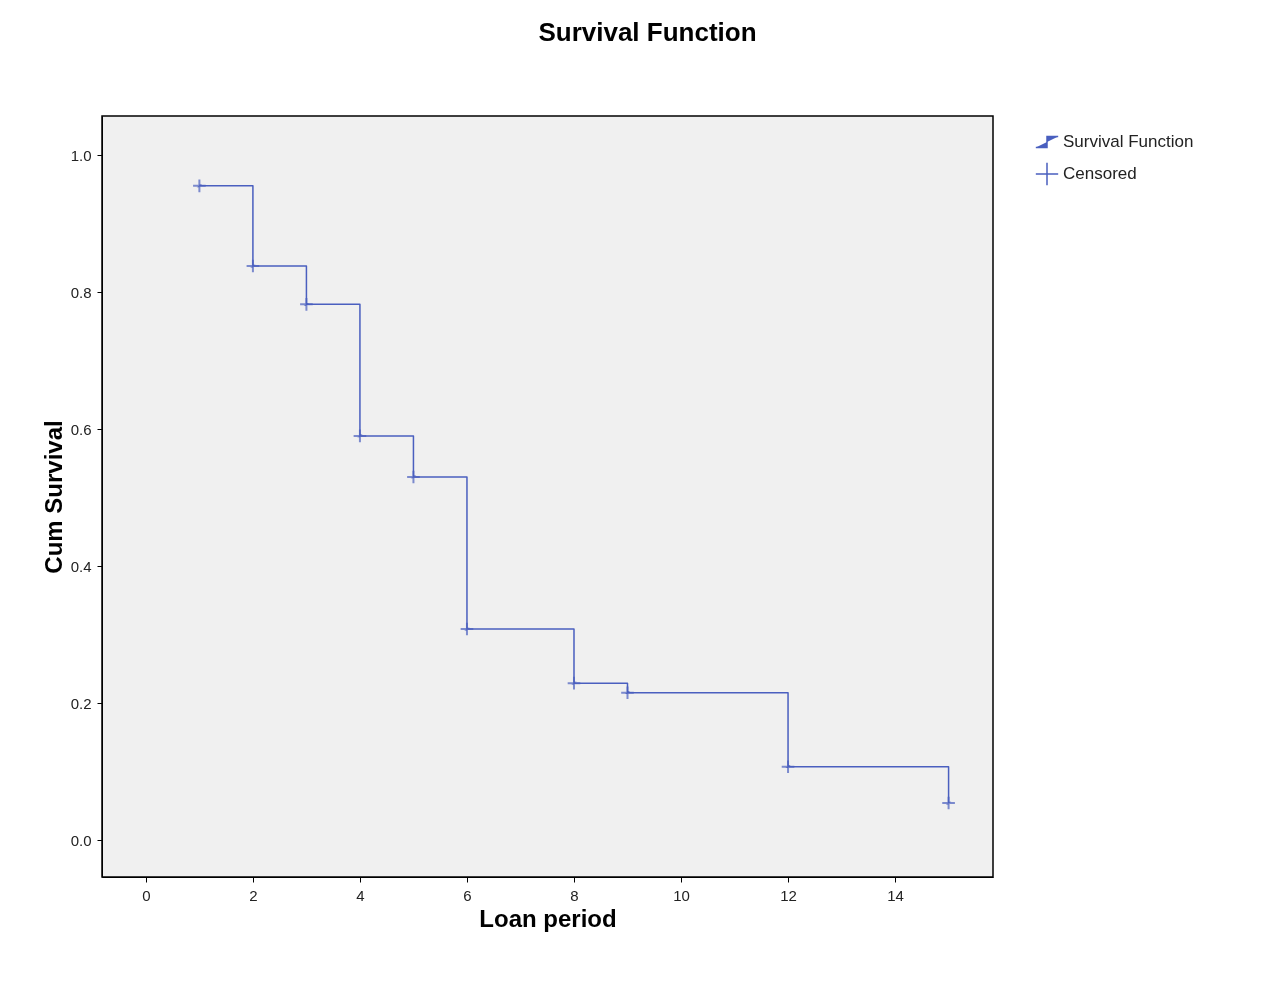 This screenshot has width=1280, height=981. I want to click on x-tick-label: 2, so click(253, 895).